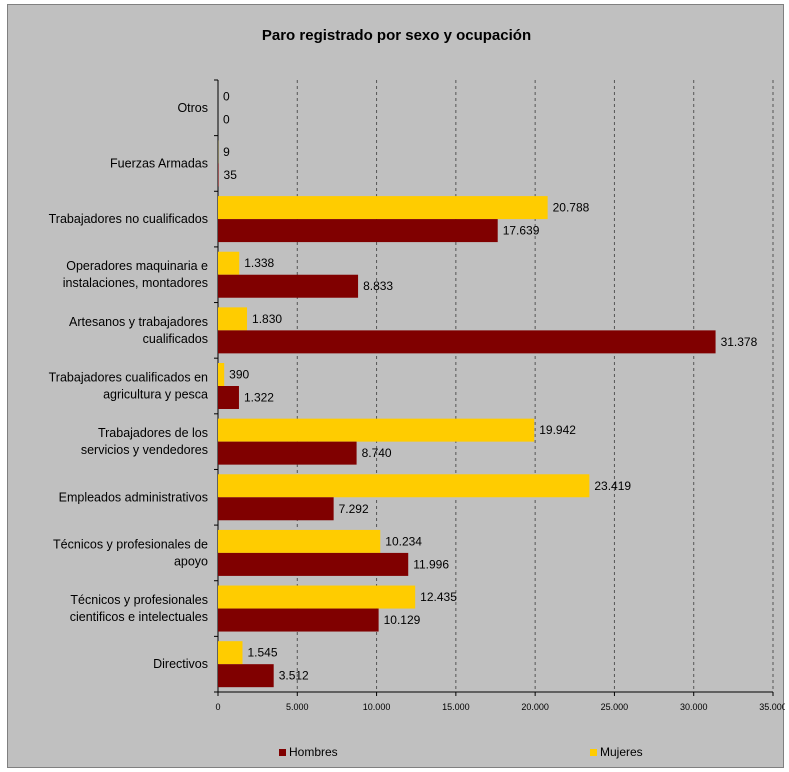  What do you see at coordinates (739, 342) in the screenshot?
I see `data-label-hombres: 31.378` at bounding box center [739, 342].